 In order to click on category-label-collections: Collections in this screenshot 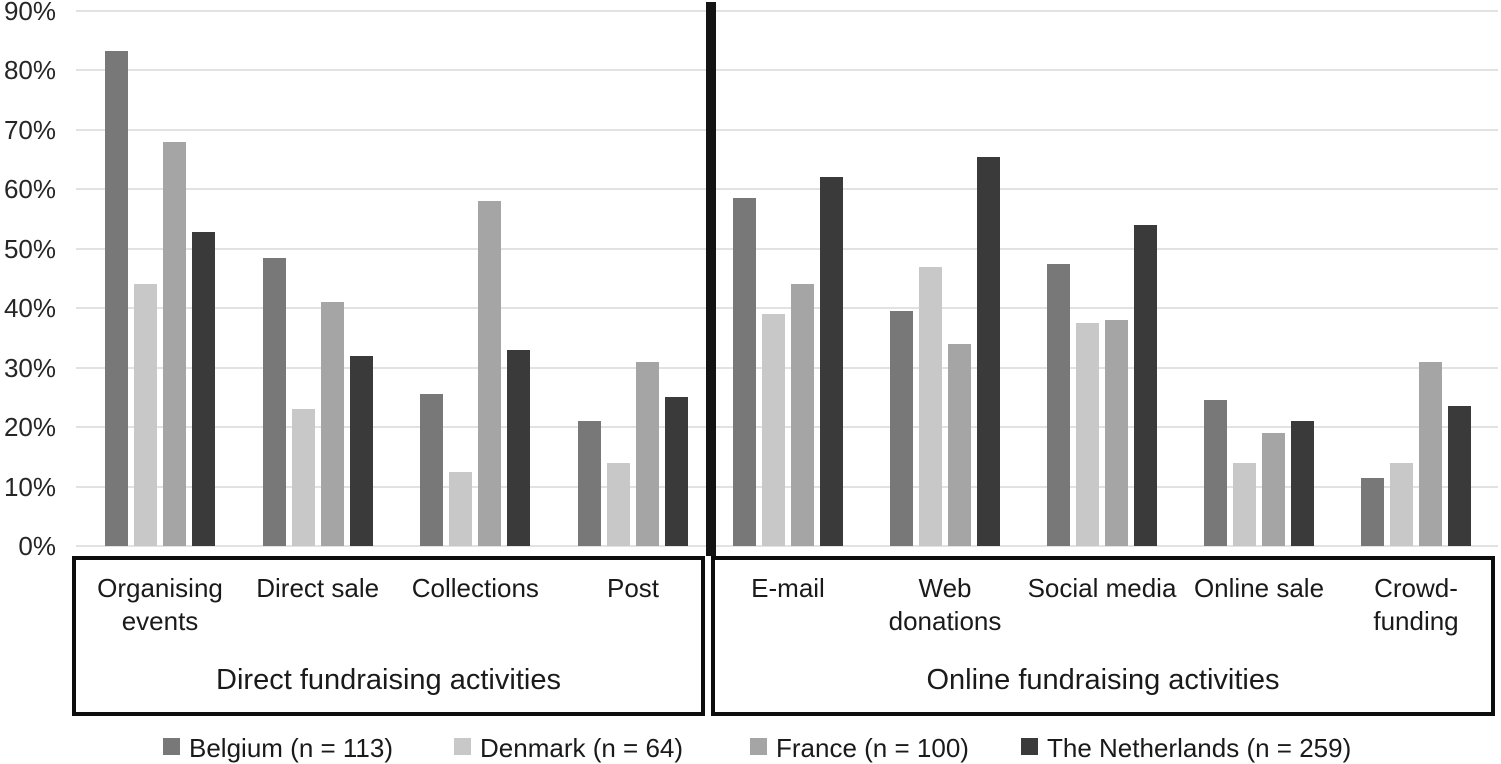, I will do `click(475, 588)`.